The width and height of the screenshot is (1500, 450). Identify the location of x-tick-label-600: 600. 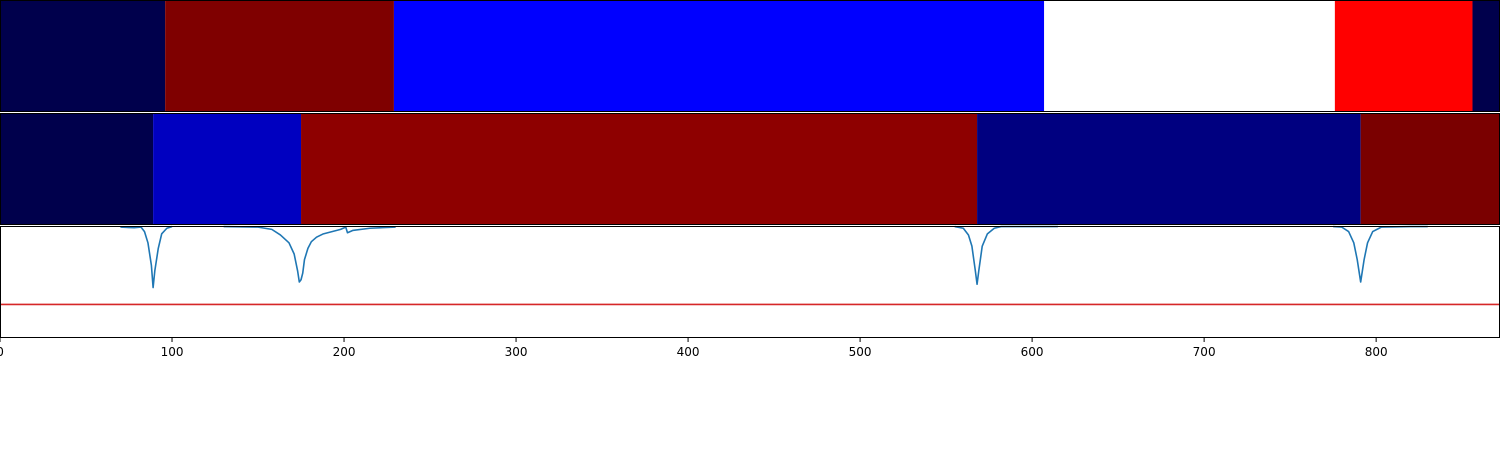
(1032, 352).